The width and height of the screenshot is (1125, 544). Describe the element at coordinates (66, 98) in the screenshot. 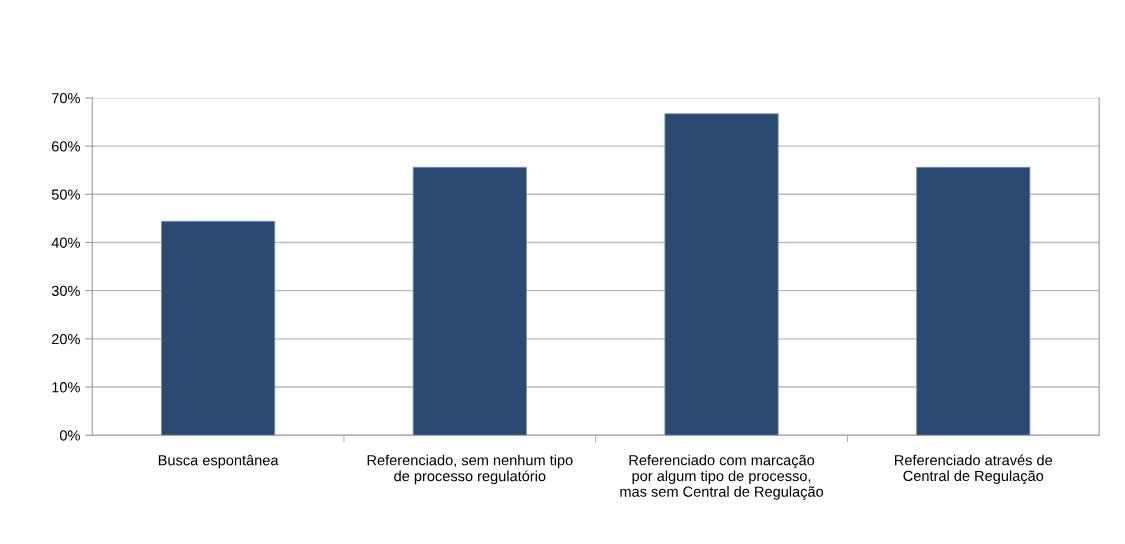

I see `y-tick-label: 70%` at that location.